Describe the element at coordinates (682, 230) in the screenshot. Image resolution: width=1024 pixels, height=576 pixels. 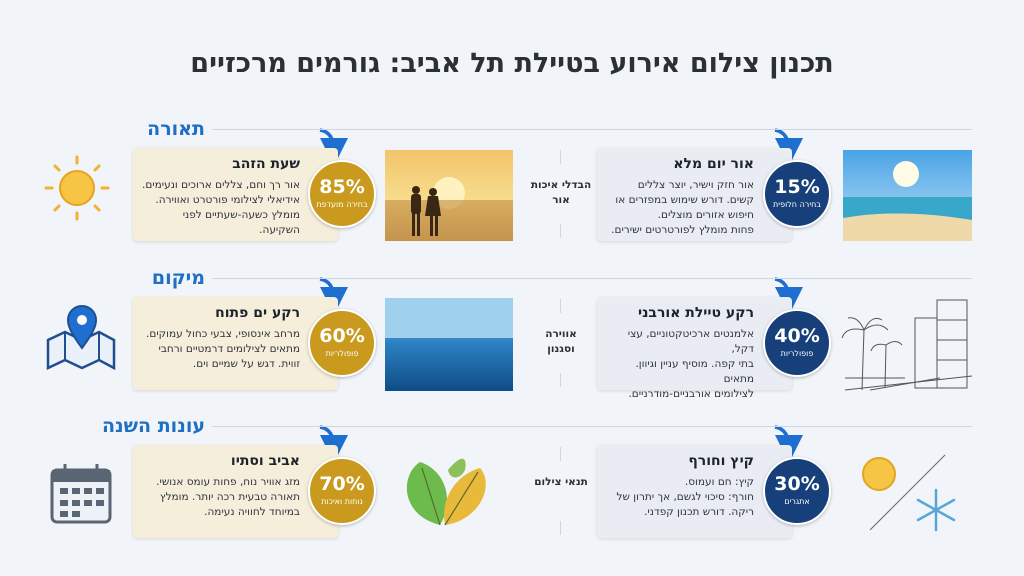
I see `text-line: פחות מומלץ לפורטרטים ישירים.` at that location.